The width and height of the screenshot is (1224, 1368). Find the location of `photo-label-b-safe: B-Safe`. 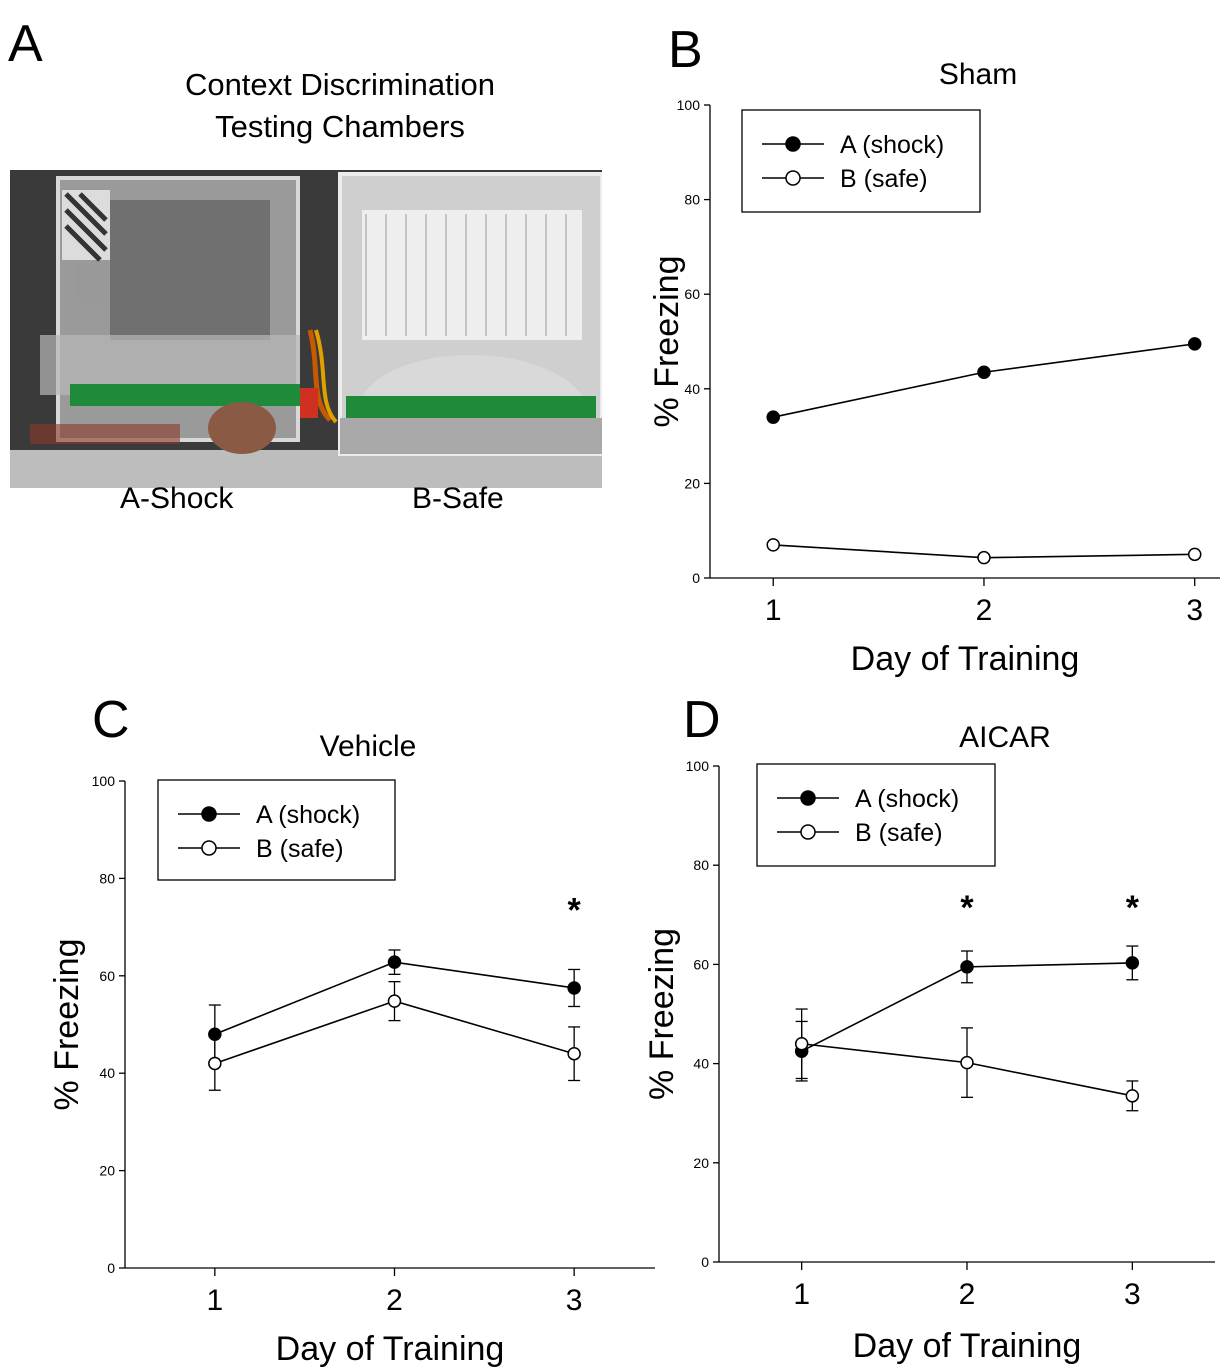

photo-label-b-safe: B-Safe is located at coordinates (458, 498).